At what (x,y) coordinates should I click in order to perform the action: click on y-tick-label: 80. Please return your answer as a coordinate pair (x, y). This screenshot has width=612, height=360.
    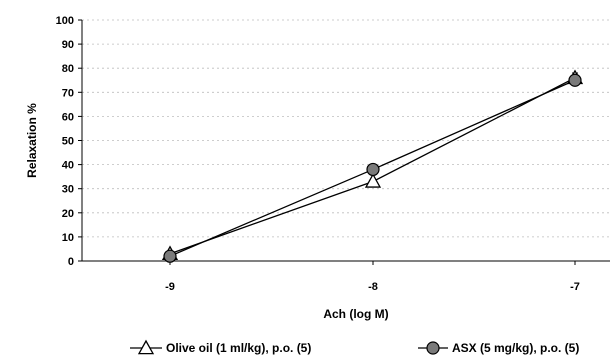
    Looking at the image, I should click on (68, 69).